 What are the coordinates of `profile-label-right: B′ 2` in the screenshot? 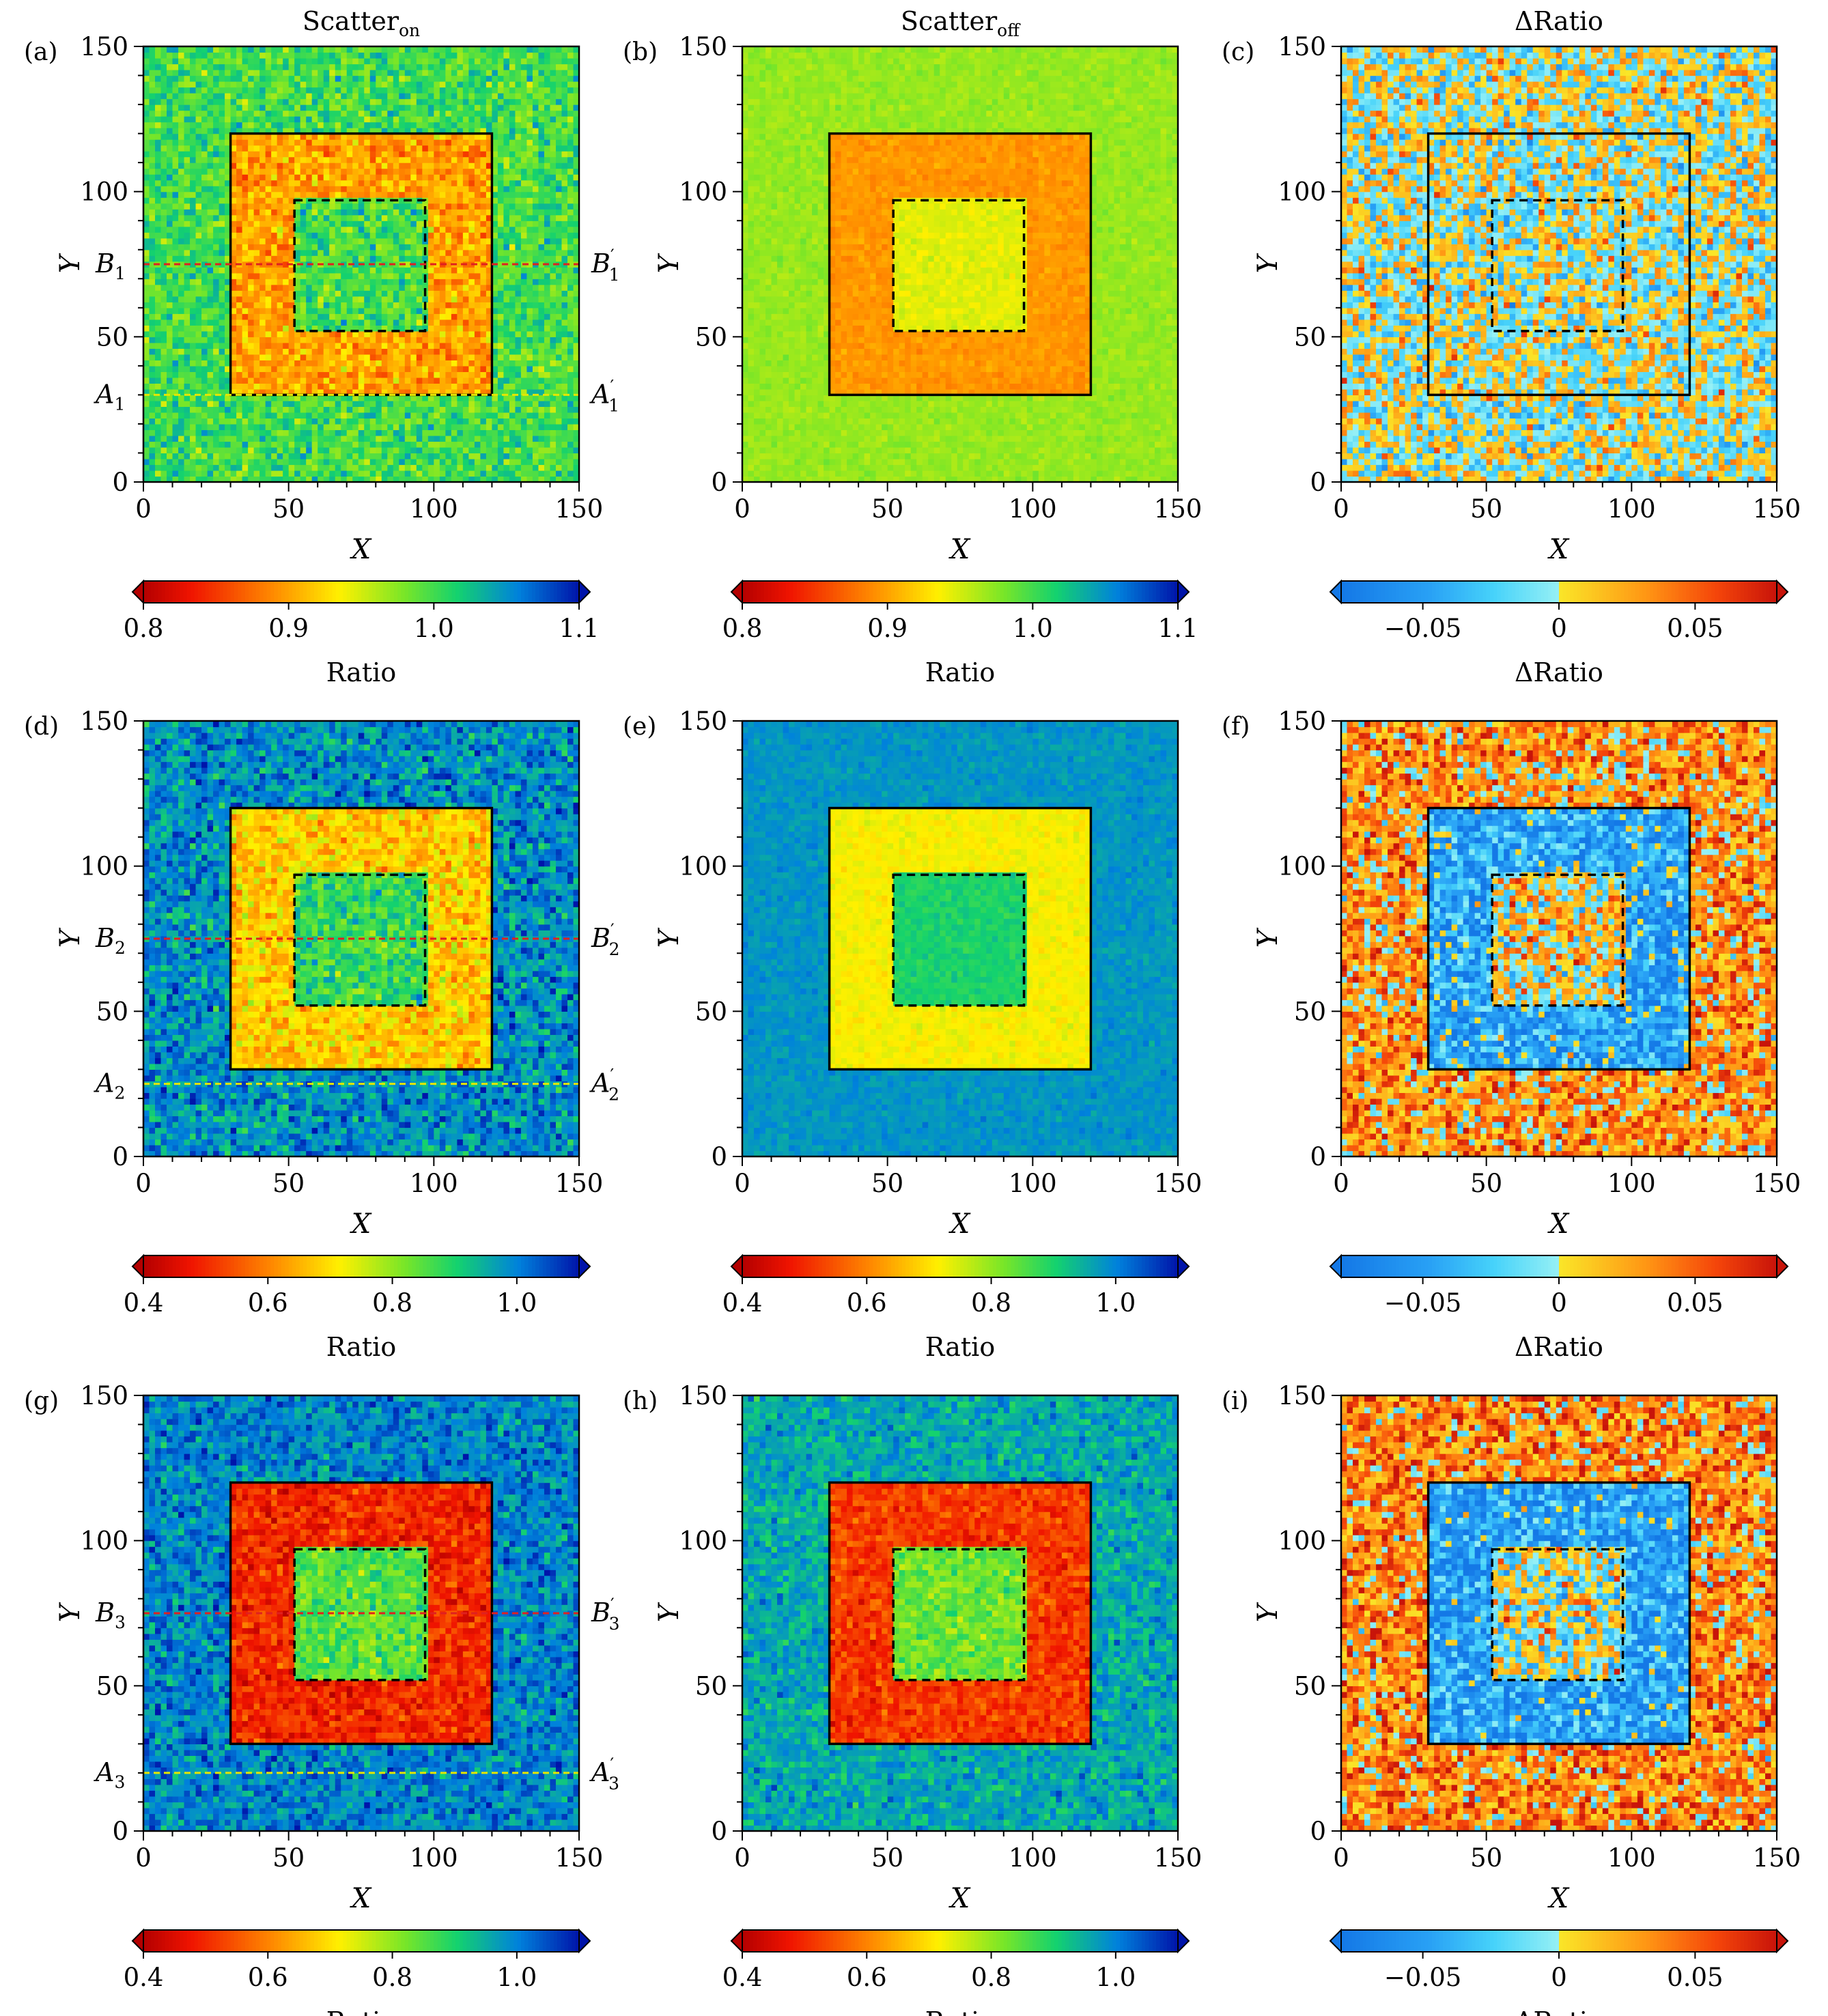 It's located at (605, 939).